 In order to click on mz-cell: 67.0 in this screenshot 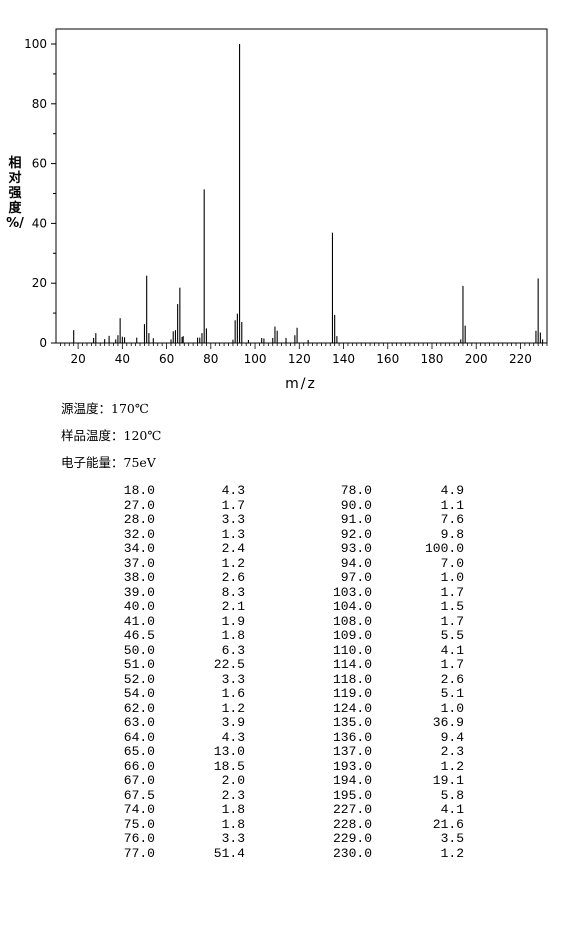, I will do `click(139, 780)`.